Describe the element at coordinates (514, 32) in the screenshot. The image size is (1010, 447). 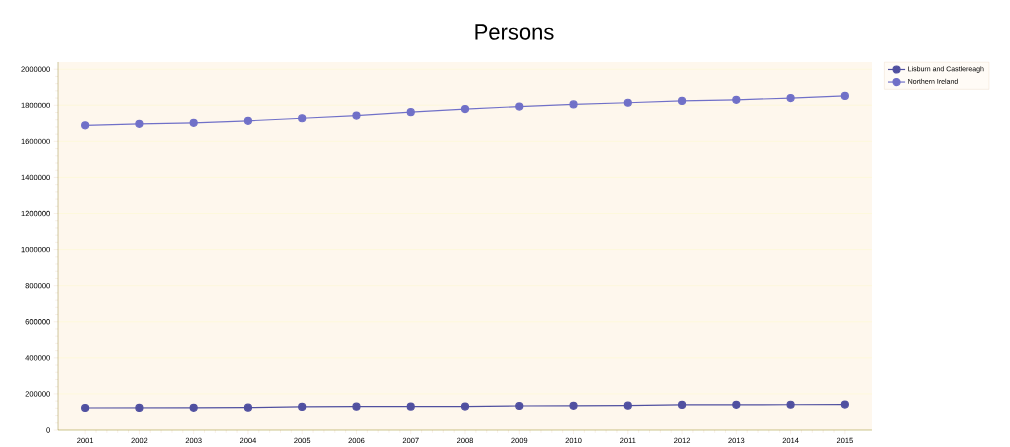
I see `chart-title: Persons` at that location.